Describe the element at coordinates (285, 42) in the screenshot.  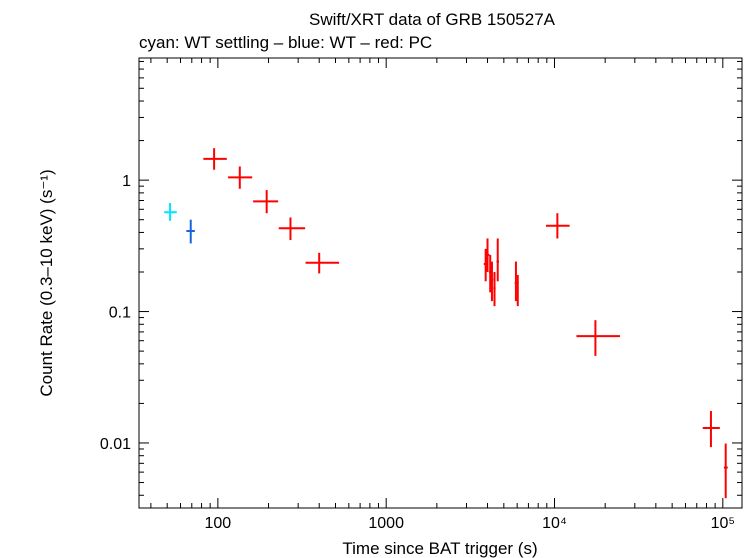
I see `chart-subtitle: cyan: WT settling – blue: WT – red: PC` at that location.